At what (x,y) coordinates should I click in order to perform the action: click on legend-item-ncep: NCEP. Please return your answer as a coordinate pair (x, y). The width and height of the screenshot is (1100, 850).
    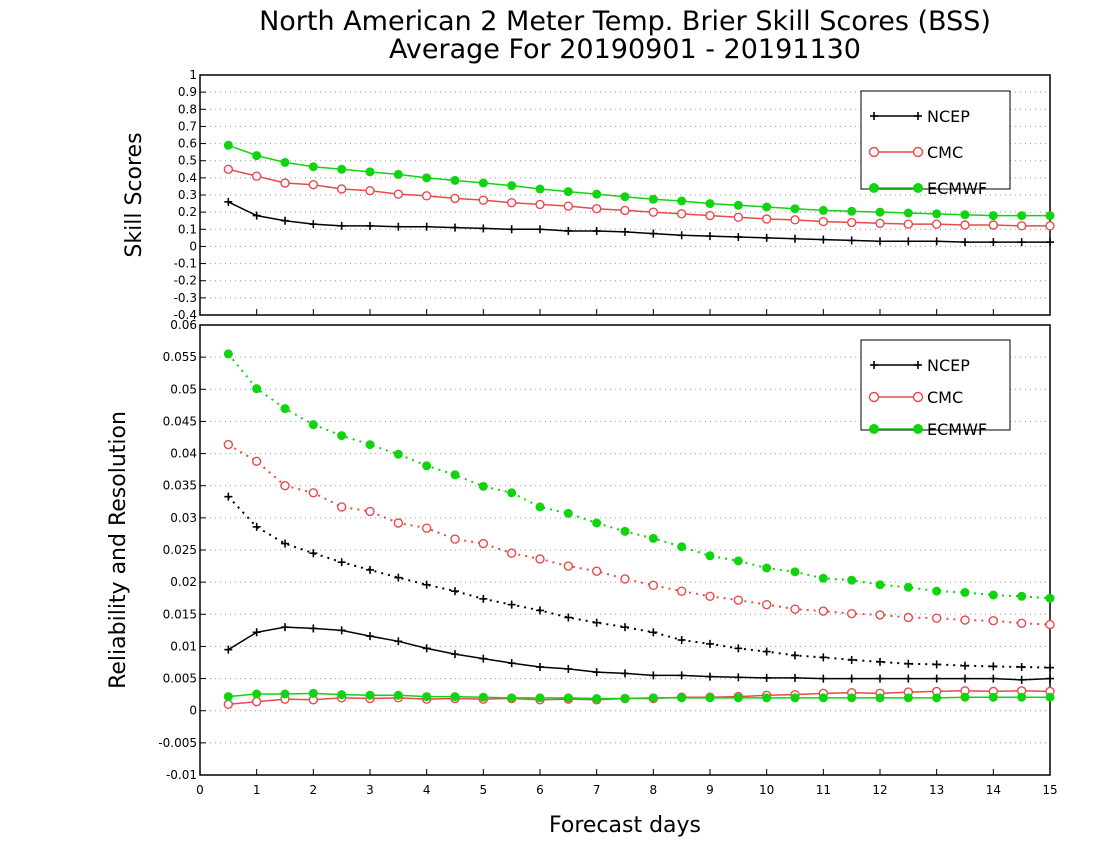
    Looking at the image, I should click on (920, 365).